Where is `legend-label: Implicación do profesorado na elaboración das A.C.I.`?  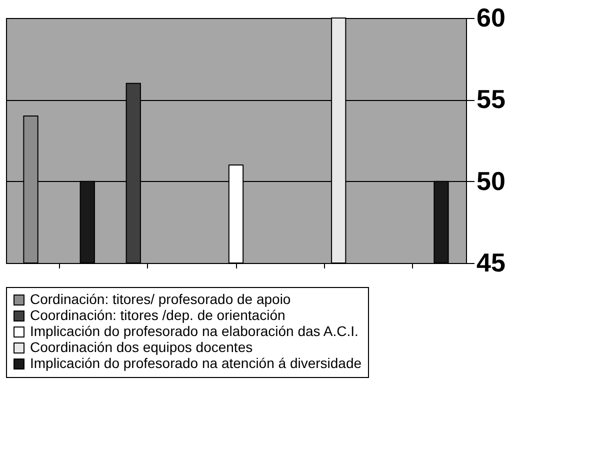
legend-label: Implicación do profesorado na elaboración das A.C.I. is located at coordinates (194, 331).